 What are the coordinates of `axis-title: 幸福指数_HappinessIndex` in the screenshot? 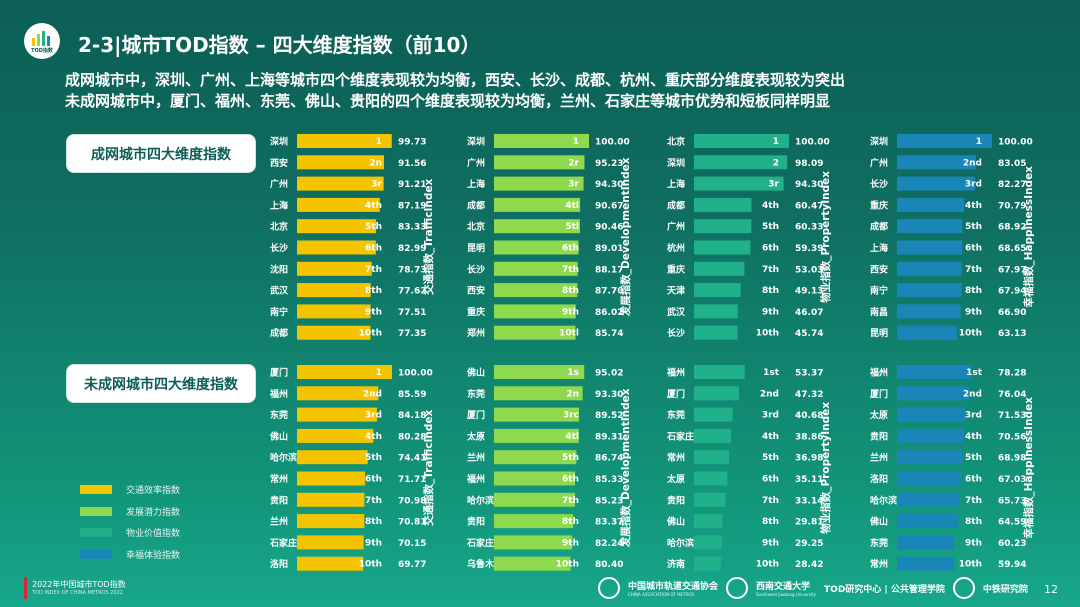 It's located at (1028, 237).